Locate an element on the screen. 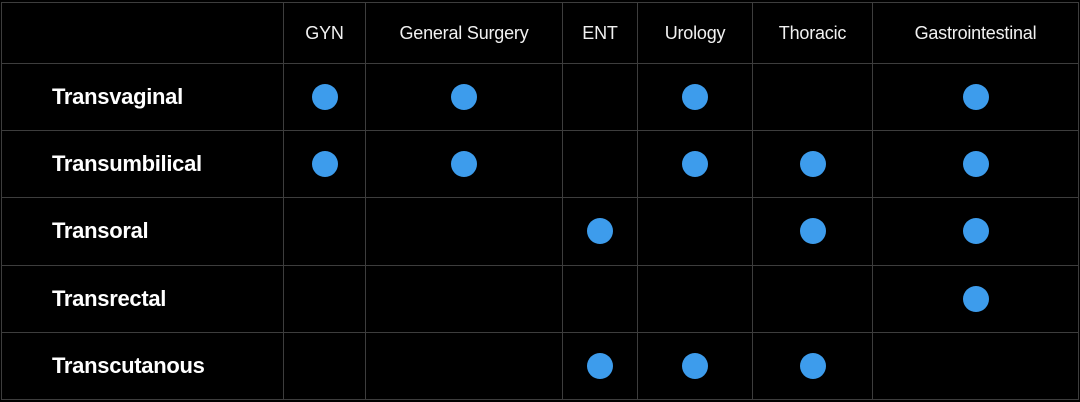 This screenshot has height=402, width=1080. column-header-gyn: GYN is located at coordinates (324, 33).